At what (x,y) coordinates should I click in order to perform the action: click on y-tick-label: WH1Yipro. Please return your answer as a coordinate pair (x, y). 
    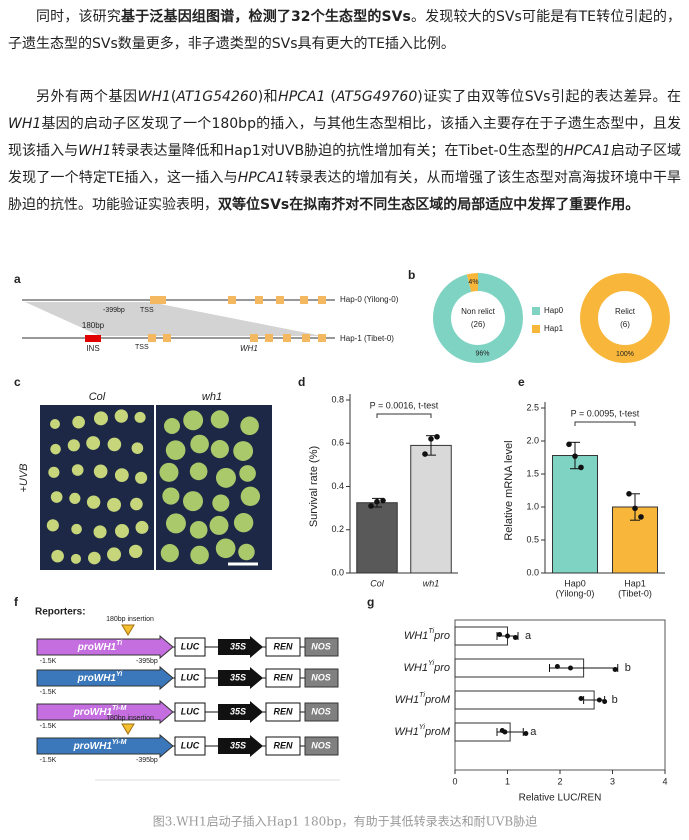
    Looking at the image, I should click on (427, 667).